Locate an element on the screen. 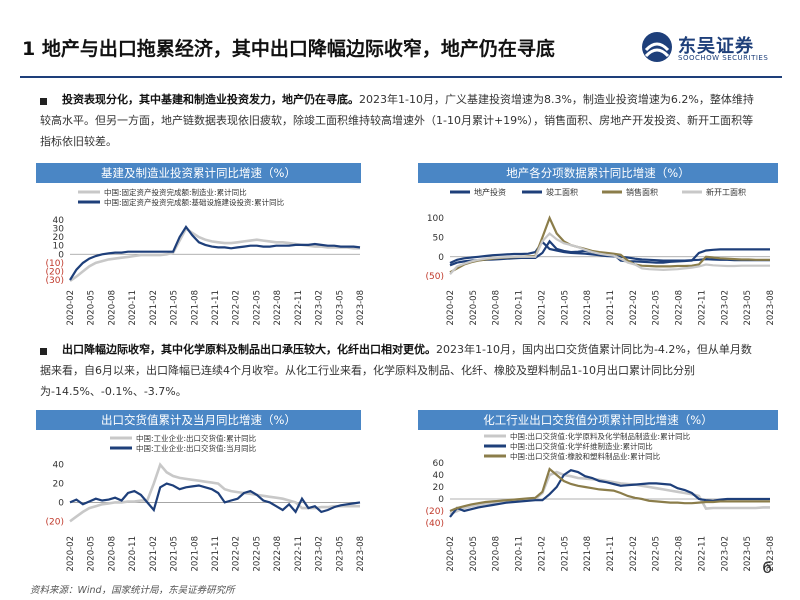 The width and height of the screenshot is (800, 600). logo-icon is located at coordinates (657, 47).